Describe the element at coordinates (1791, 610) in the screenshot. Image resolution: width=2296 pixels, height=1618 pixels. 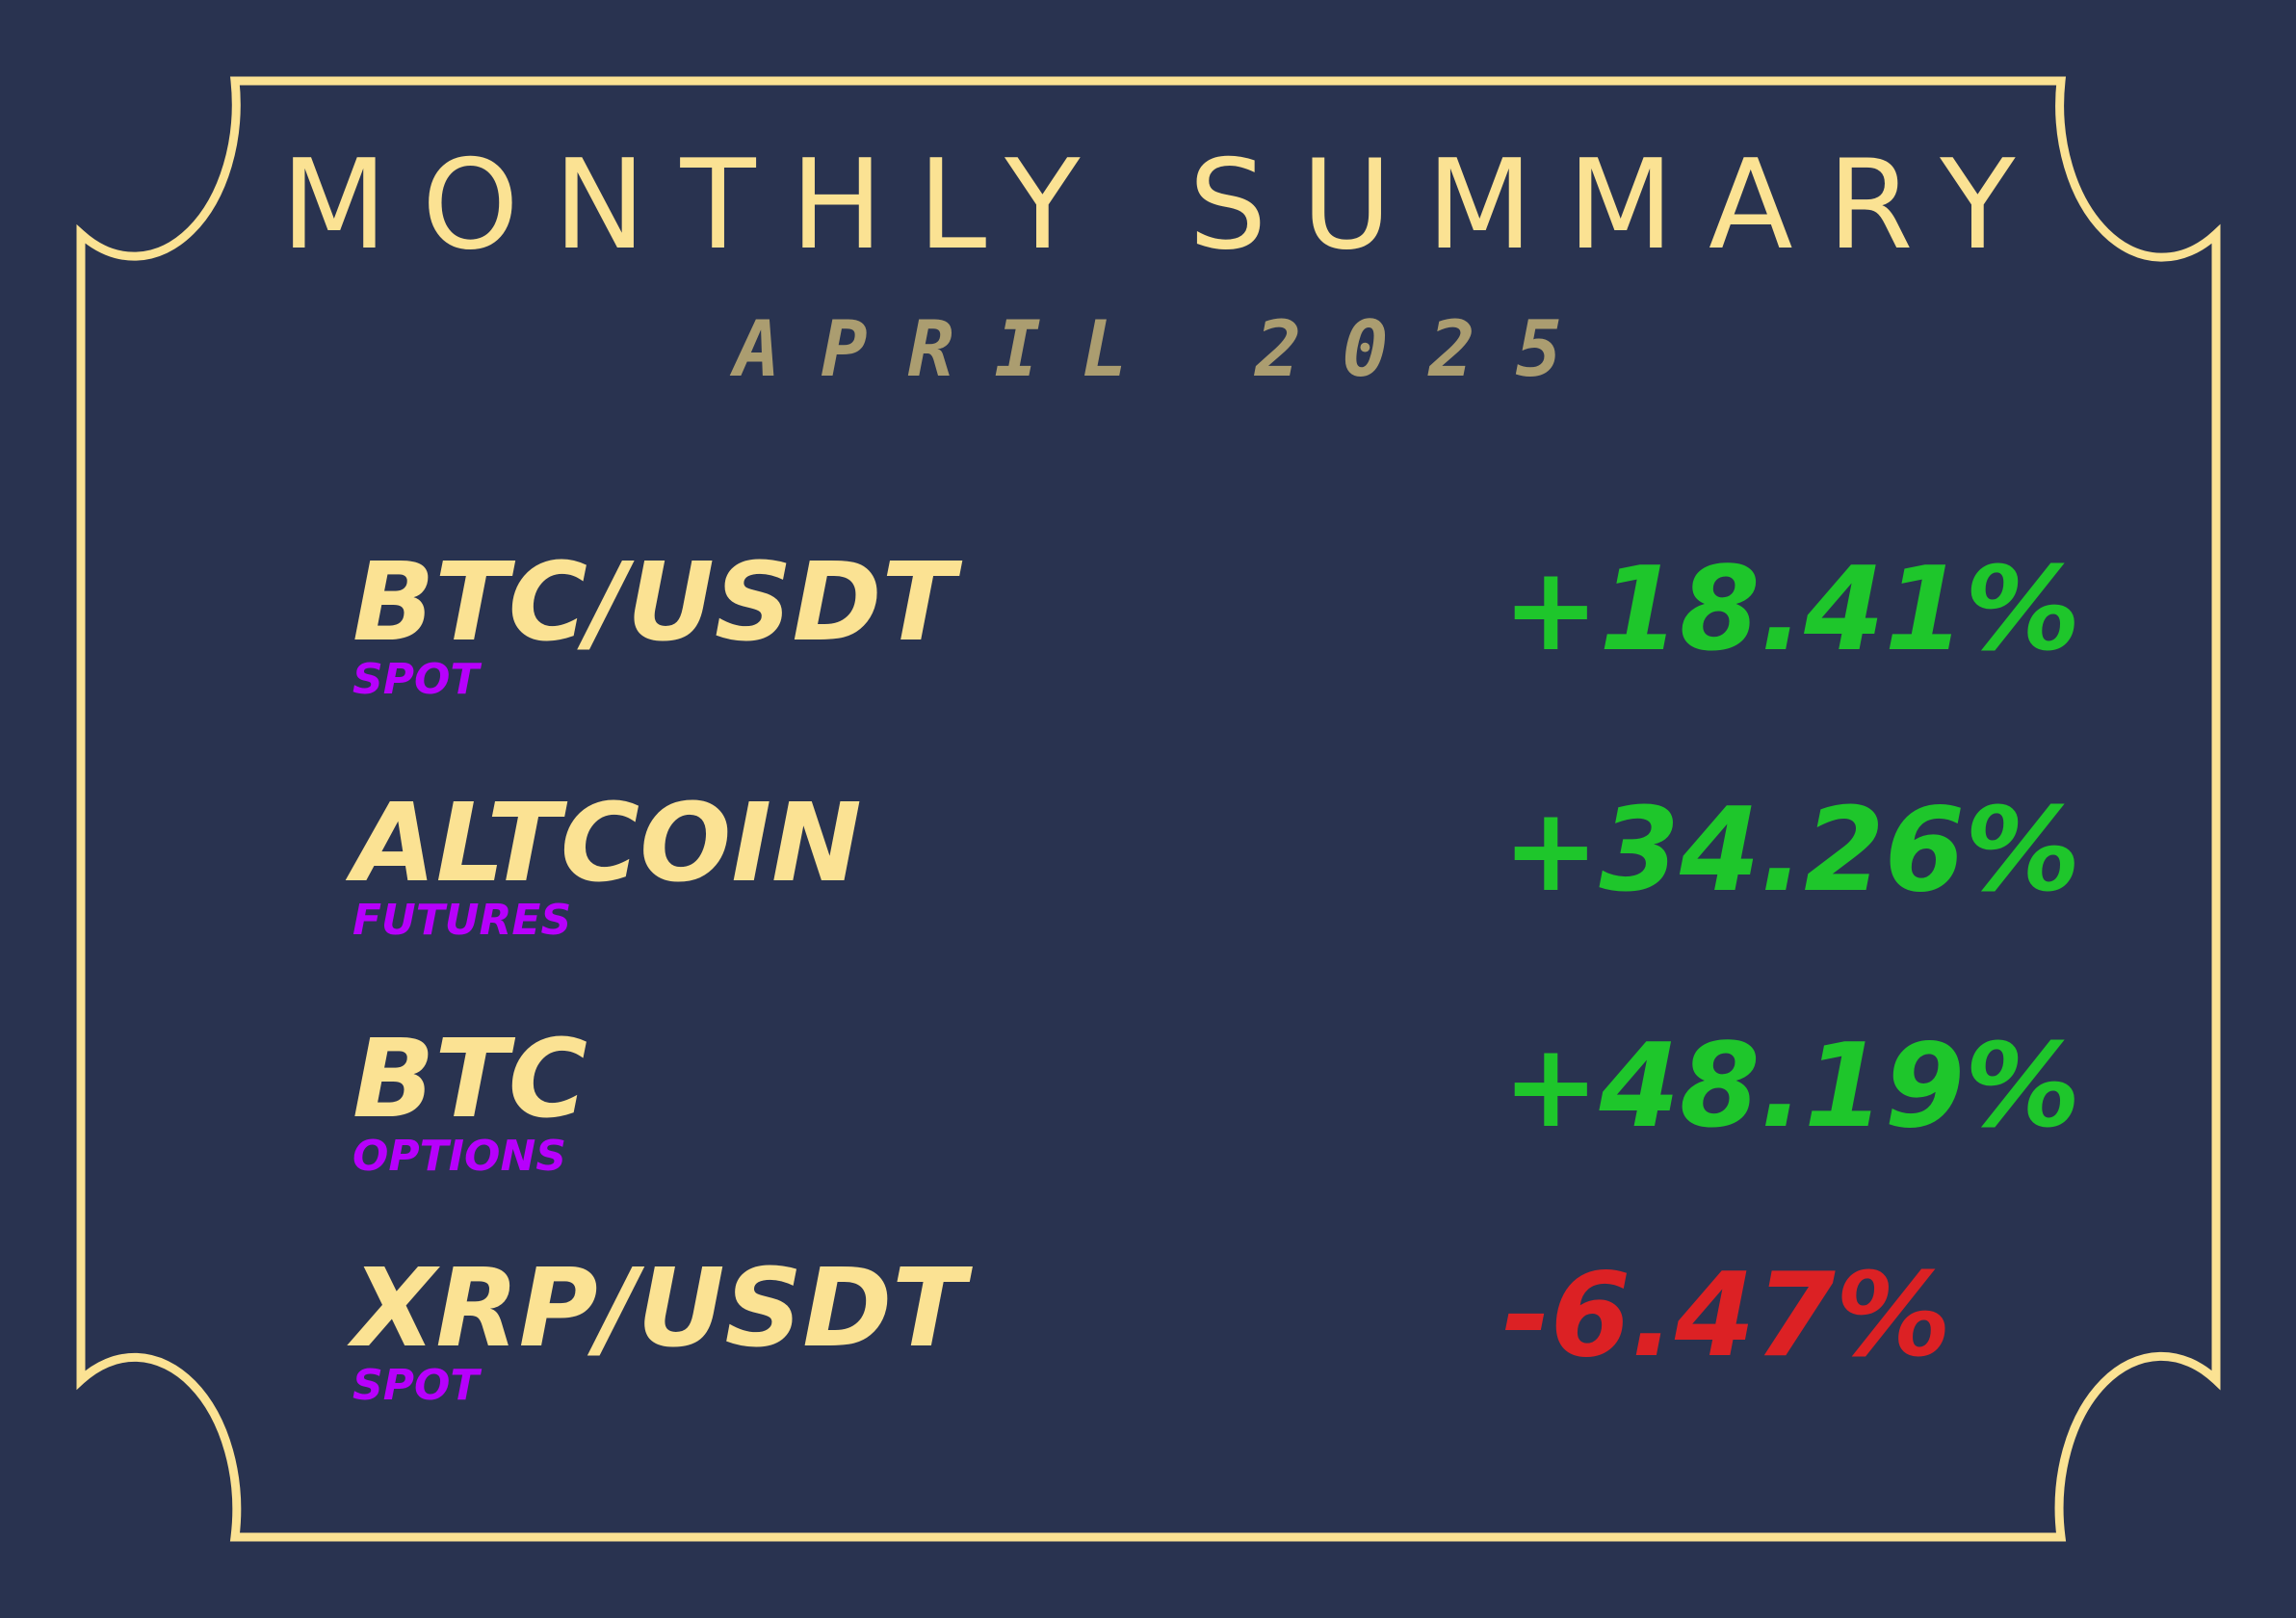
I see `asset-change: +18.41%` at that location.